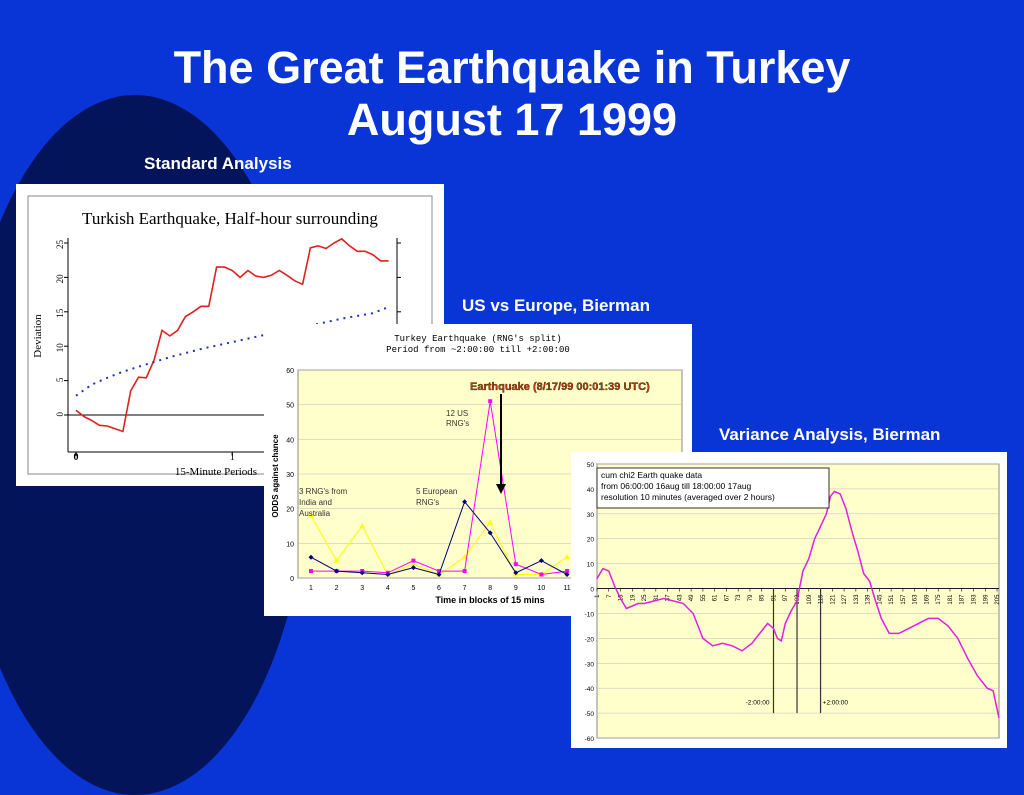 This screenshot has height=795, width=1024. Describe the element at coordinates (315, 513) in the screenshot. I see `annotation-aus-line3: Australia` at that location.